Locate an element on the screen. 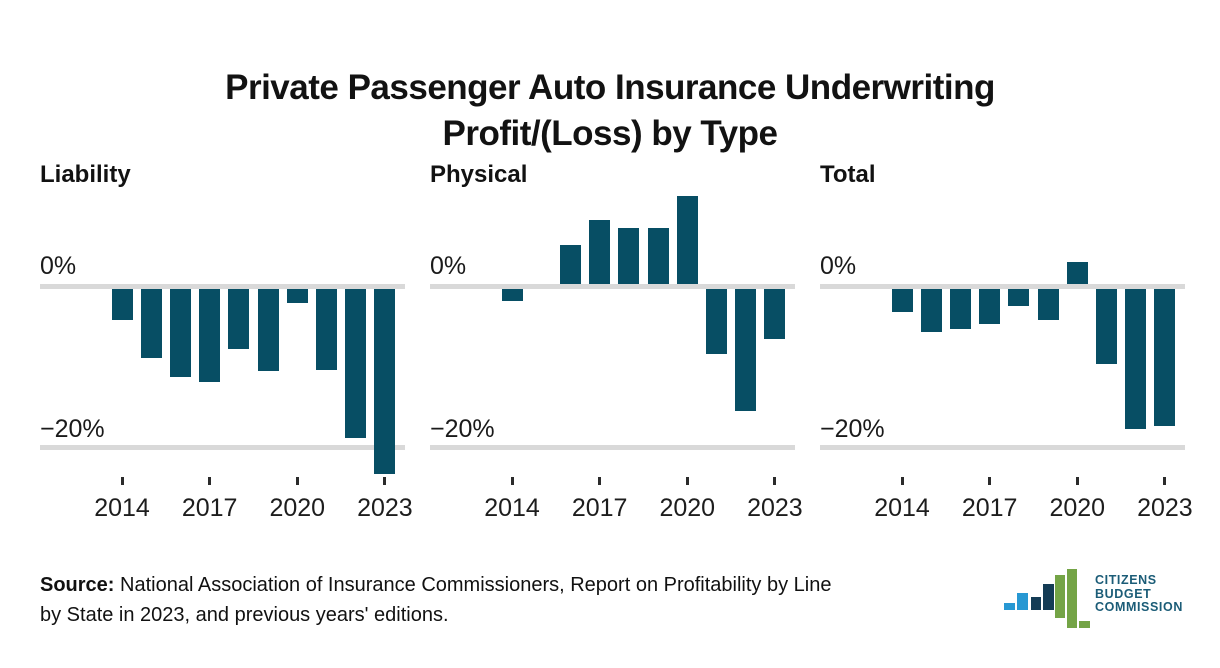  bar-liability-2015 is located at coordinates (151, 324).